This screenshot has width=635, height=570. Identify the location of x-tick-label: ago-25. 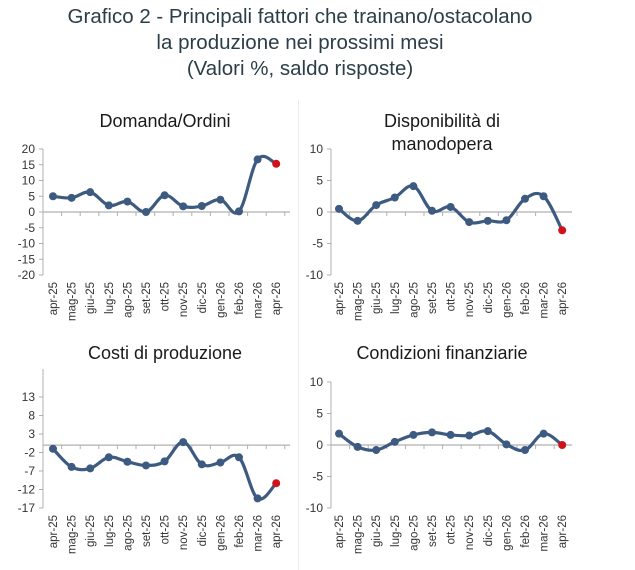
(414, 300).